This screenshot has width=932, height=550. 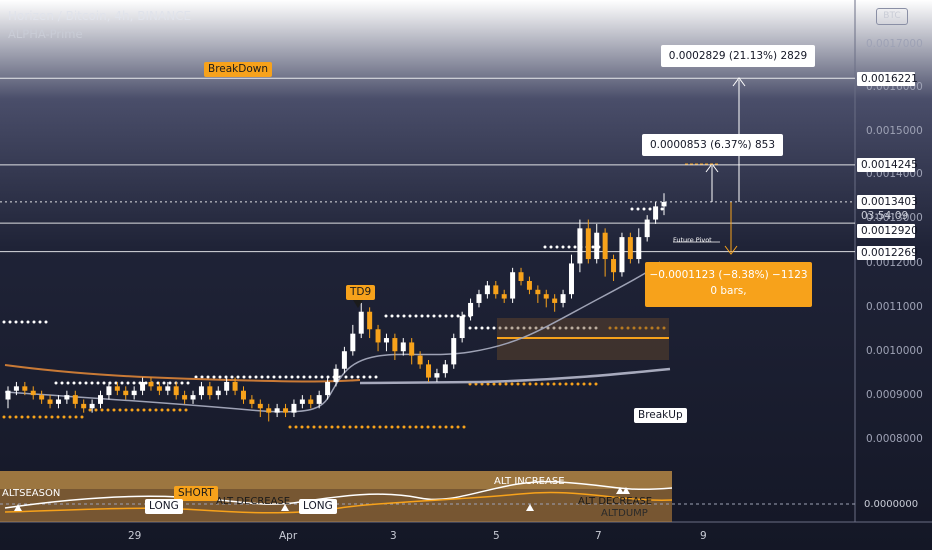 What do you see at coordinates (887, 79) in the screenshot?
I see `price-tag-level-1: 0.0016221` at bounding box center [887, 79].